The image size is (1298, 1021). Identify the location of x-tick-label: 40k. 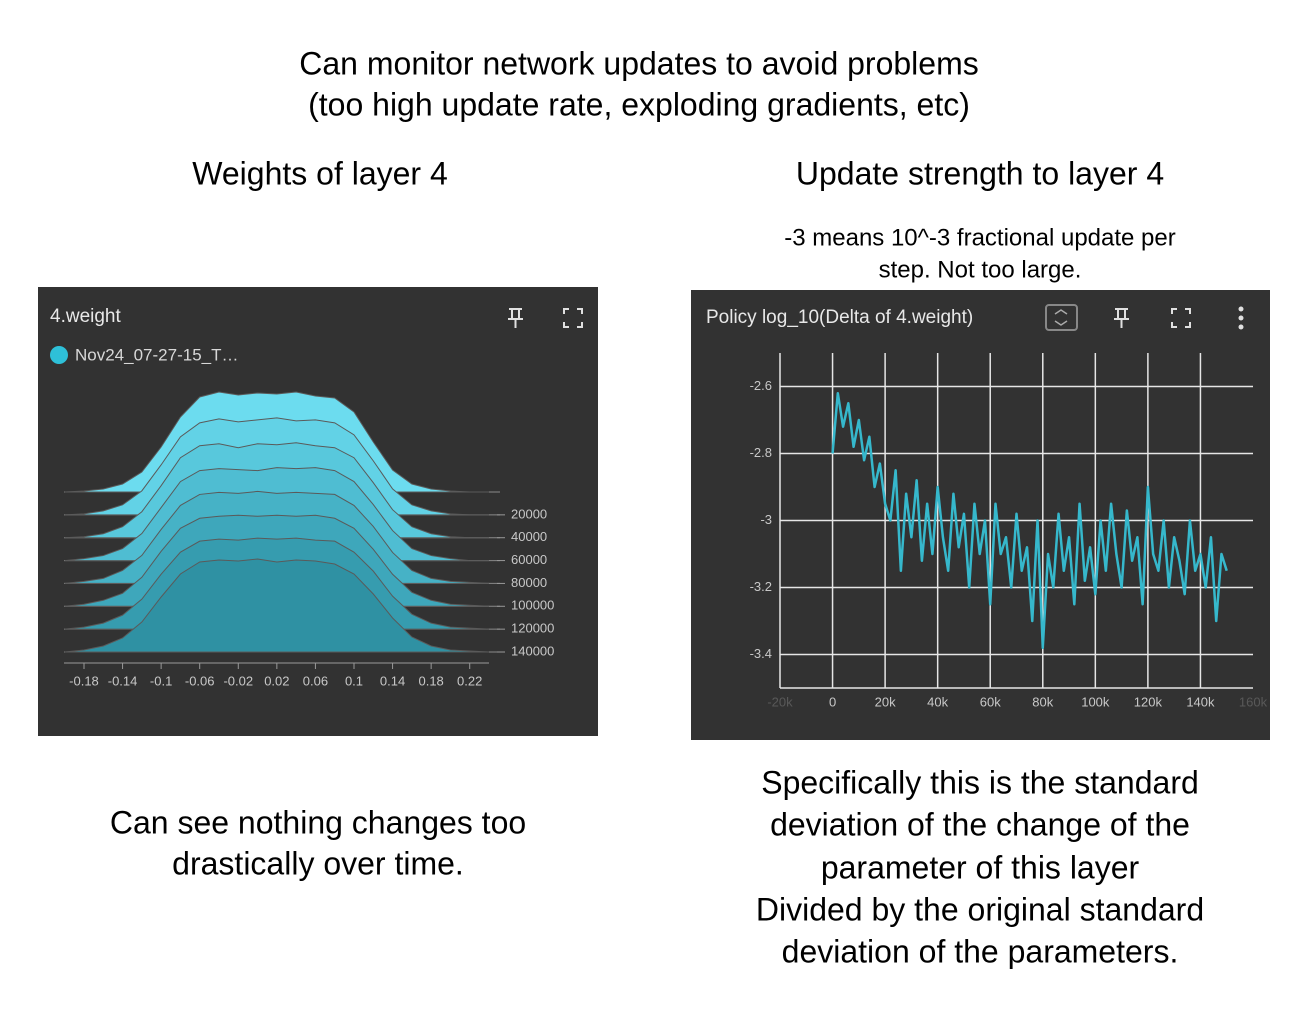
(937, 701).